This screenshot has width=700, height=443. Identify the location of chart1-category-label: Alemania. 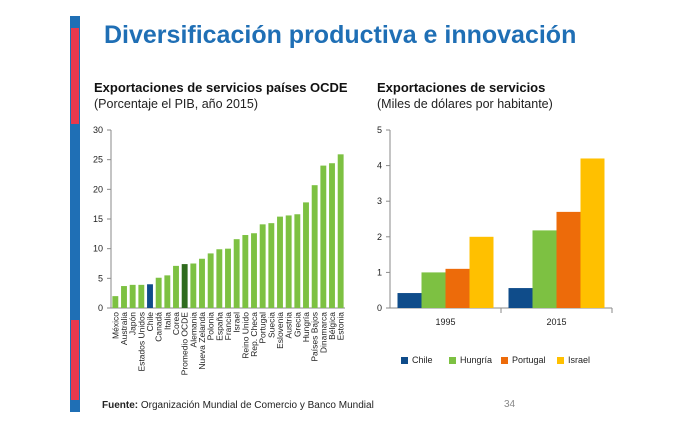
(193, 330).